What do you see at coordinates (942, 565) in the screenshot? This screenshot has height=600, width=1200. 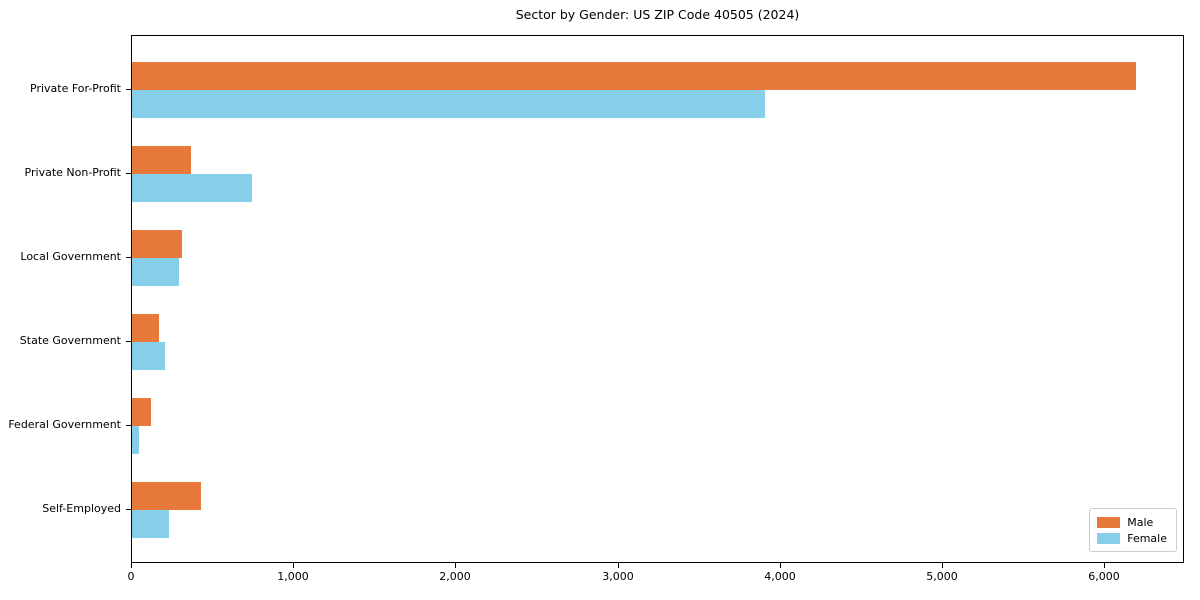 I see `xtick-mark-5,000` at bounding box center [942, 565].